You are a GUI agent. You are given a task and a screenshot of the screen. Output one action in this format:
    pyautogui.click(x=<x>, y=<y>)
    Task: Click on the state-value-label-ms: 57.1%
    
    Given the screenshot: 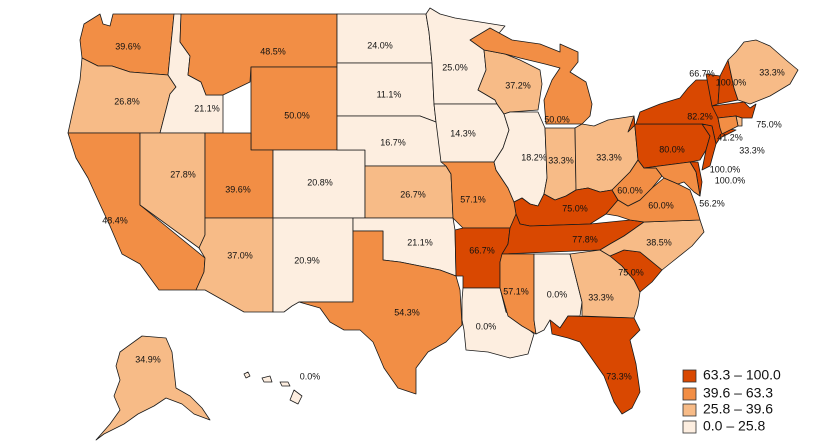 What is the action you would take?
    pyautogui.click(x=516, y=291)
    